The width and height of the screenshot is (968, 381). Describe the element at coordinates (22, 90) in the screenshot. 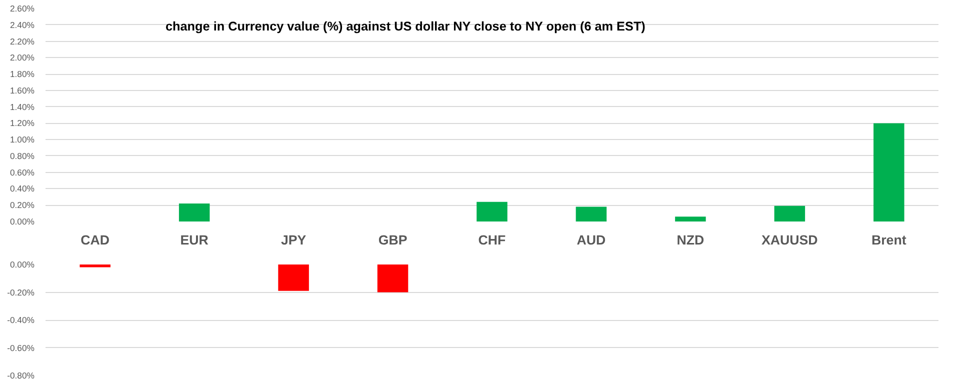

I see `y-tick-label: 1.60%` at that location.